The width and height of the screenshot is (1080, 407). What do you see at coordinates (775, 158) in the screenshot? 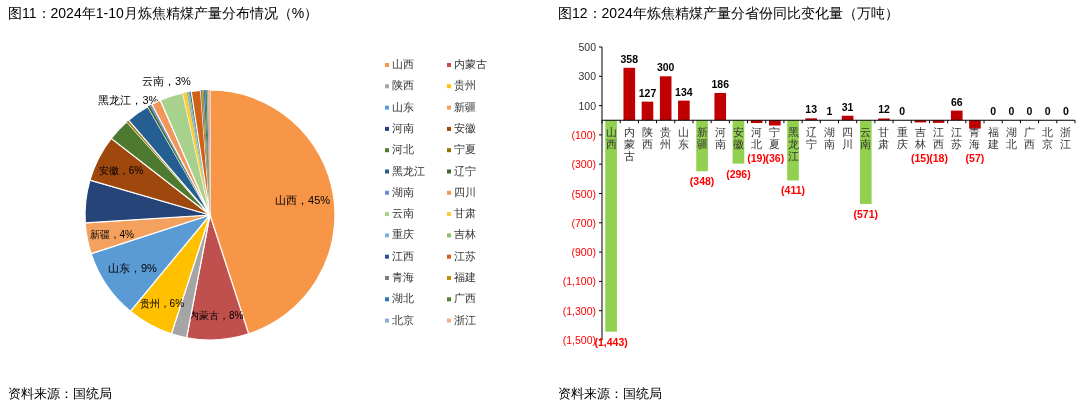
I see `data-label: (36)` at bounding box center [775, 158].